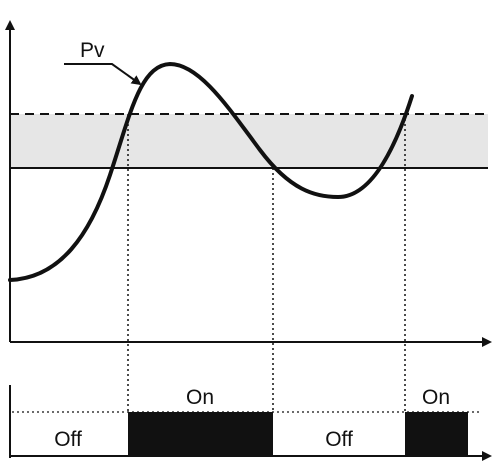  Describe the element at coordinates (103, 74) in the screenshot. I see `pv-leader-line` at that location.